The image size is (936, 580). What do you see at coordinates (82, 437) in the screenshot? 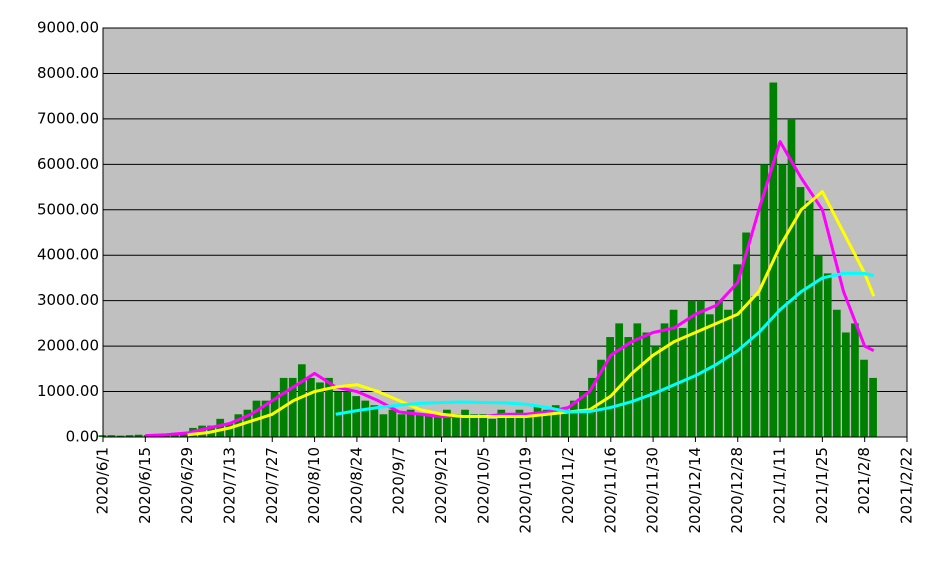
I see `y-tick-label: 0.00` at bounding box center [82, 437].